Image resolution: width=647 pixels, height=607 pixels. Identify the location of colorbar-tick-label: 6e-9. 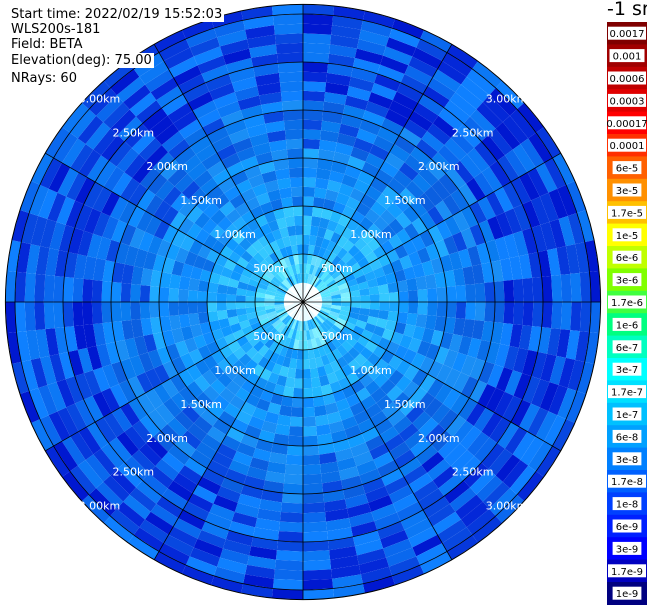
(627, 527).